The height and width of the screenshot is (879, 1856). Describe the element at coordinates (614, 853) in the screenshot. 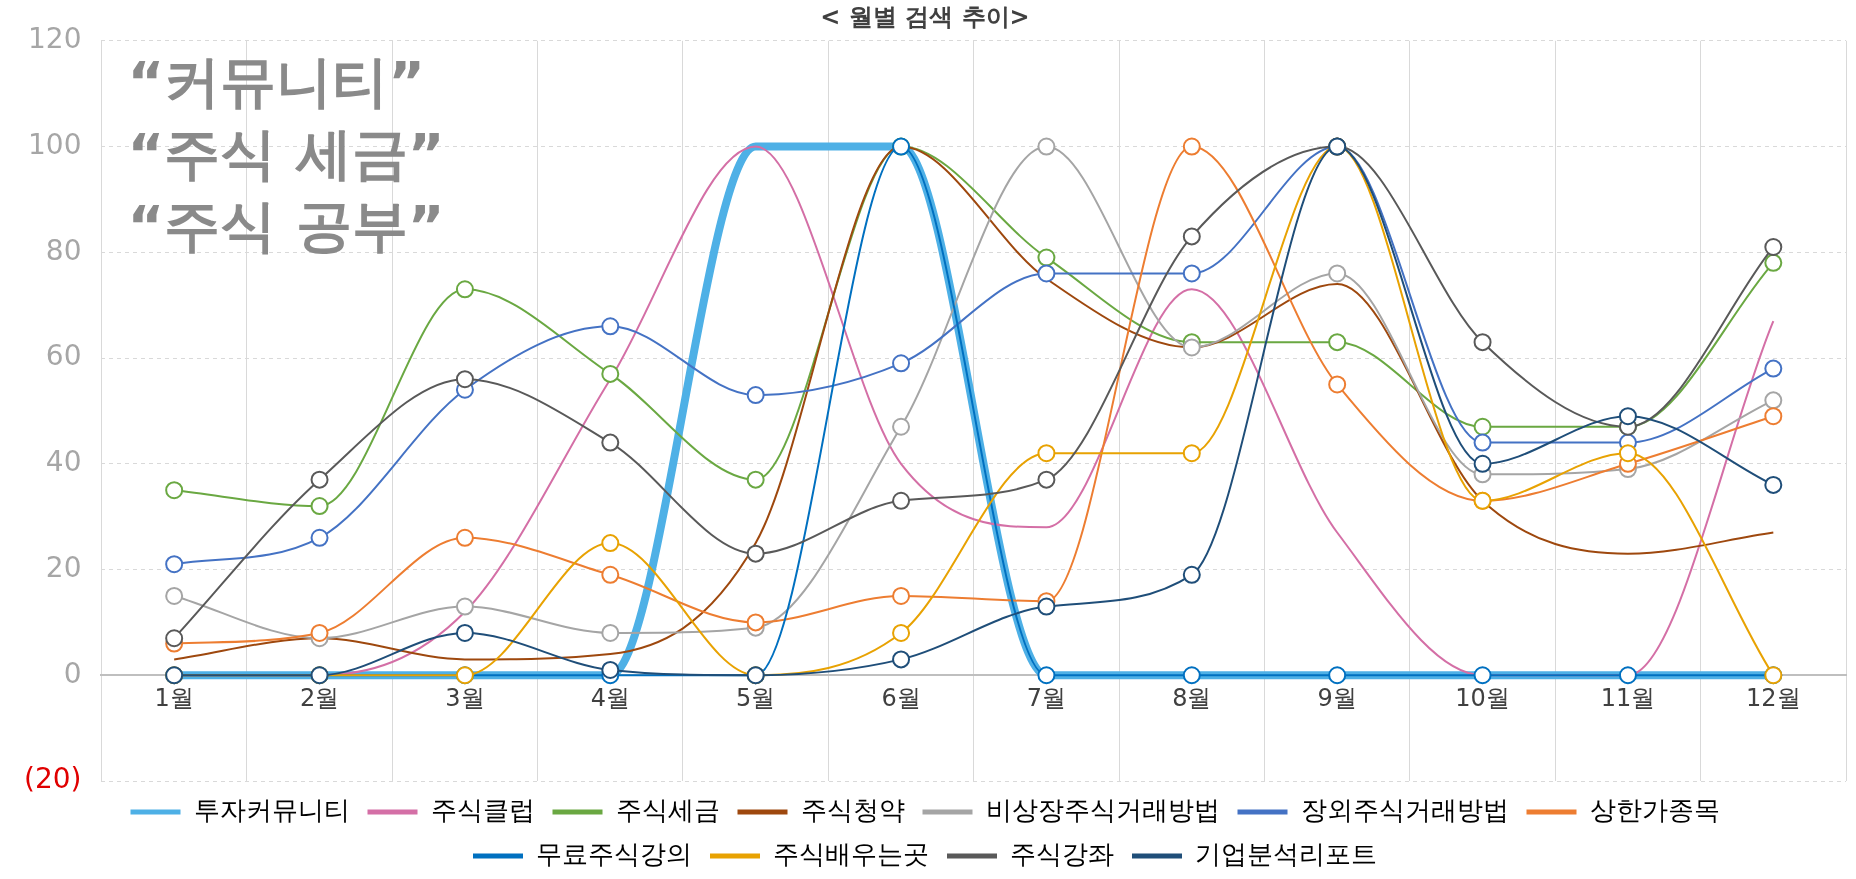

I see `legend-label: 무료주식강의` at that location.